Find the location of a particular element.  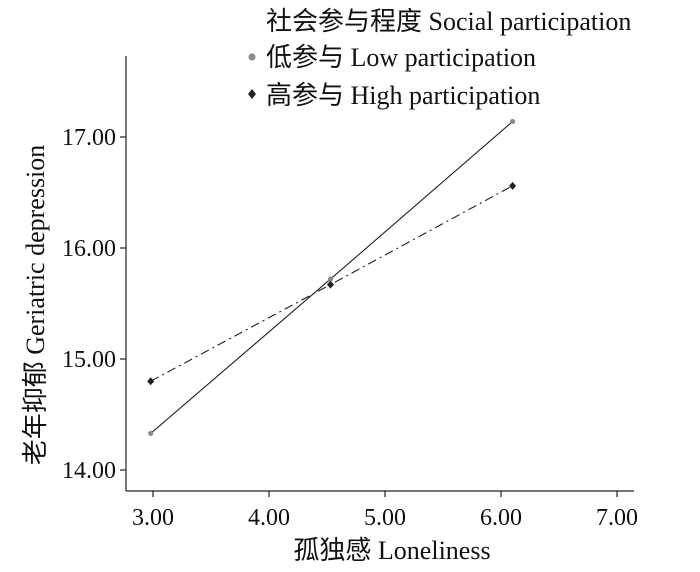

legend-marker-low is located at coordinates (252, 57).